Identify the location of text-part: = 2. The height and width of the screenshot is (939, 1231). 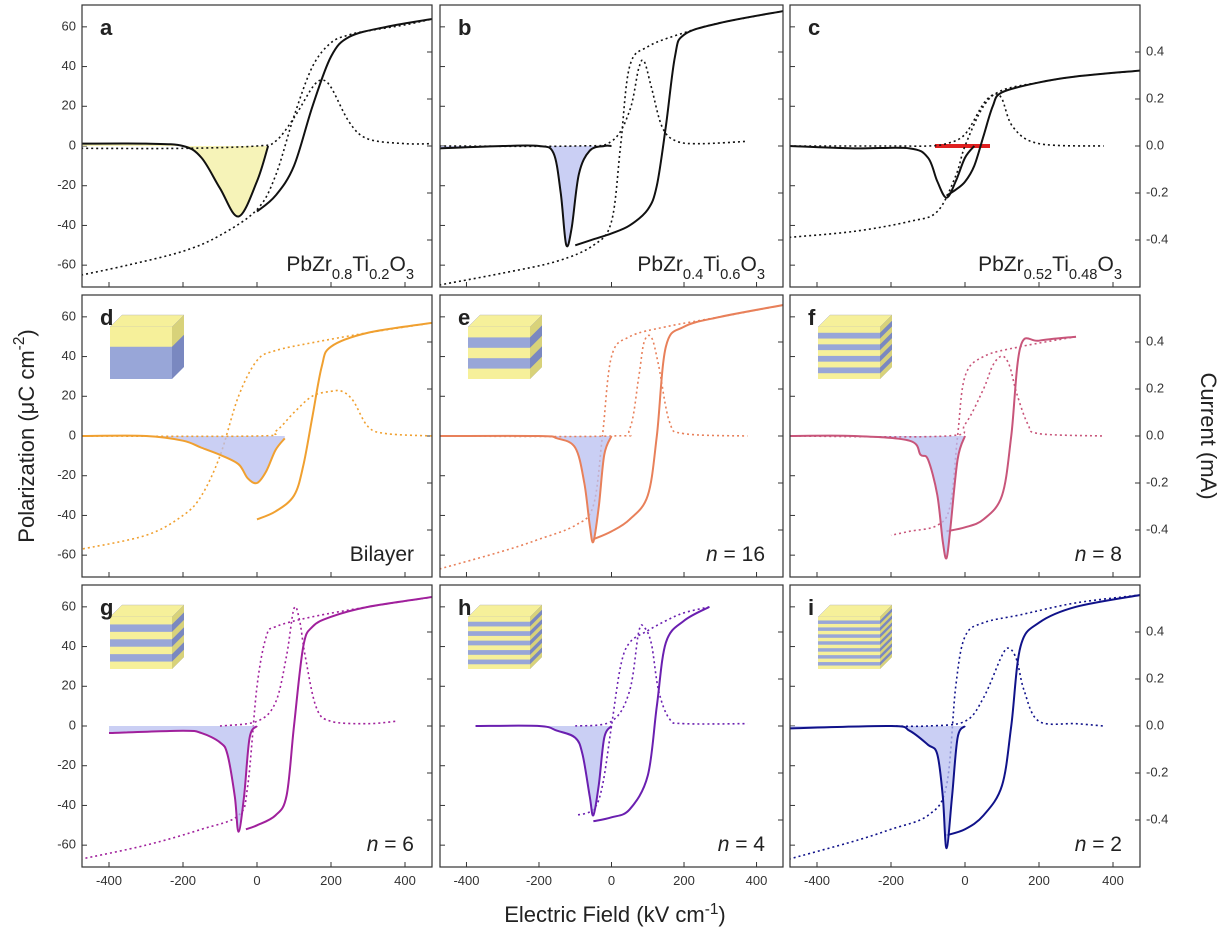
(1104, 844).